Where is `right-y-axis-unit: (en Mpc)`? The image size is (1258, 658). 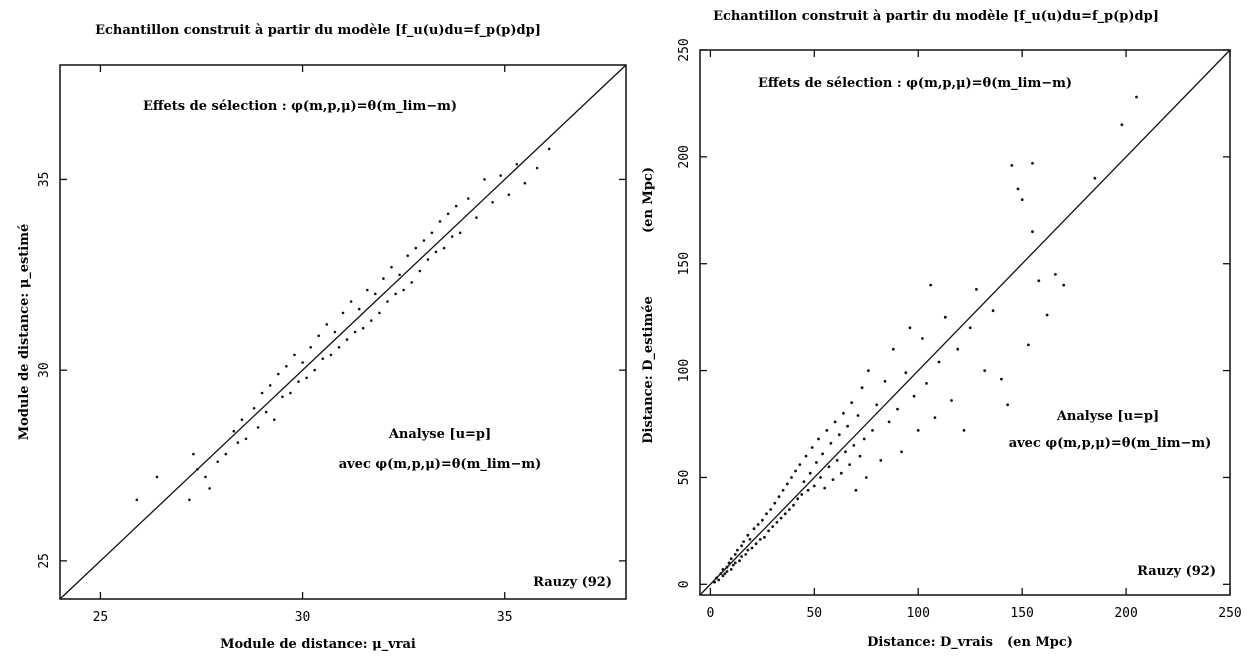 right-y-axis-unit: (en Mpc) is located at coordinates (648, 200).